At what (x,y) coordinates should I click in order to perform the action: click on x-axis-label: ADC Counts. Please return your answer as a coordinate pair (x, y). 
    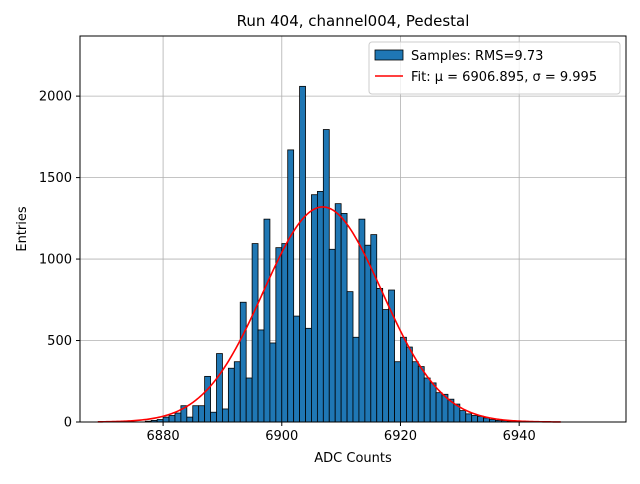
    Looking at the image, I should click on (353, 458).